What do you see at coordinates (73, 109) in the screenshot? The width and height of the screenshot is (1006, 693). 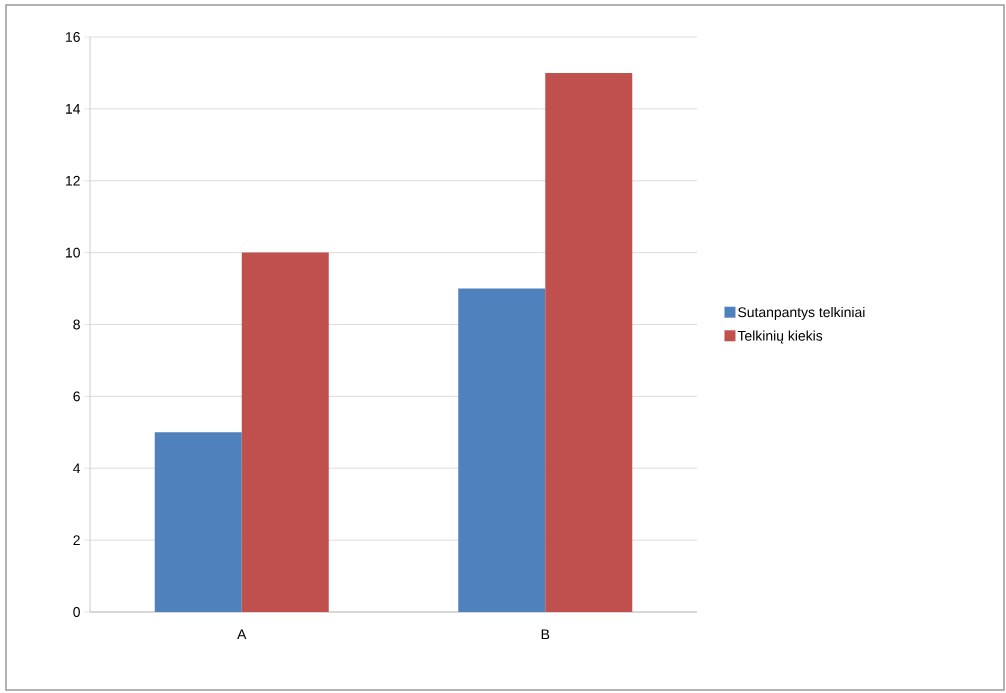 I see `y-tick-label: 14` at bounding box center [73, 109].